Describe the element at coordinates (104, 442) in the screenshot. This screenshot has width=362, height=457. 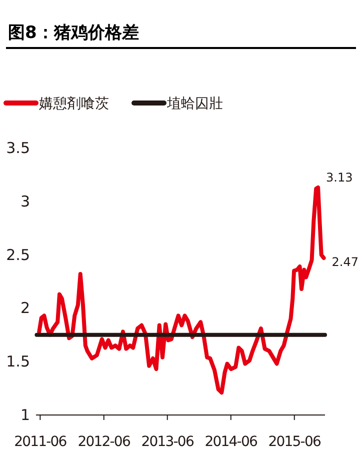
I see `x-tick-label: 2012-06` at that location.